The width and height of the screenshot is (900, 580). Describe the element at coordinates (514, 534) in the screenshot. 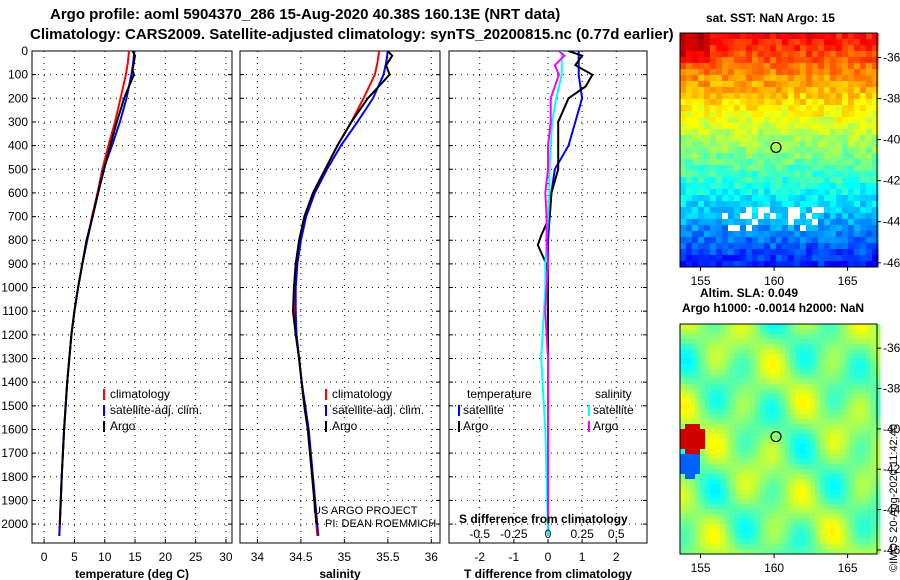

I see `salinity-tick-label: -0.25` at that location.